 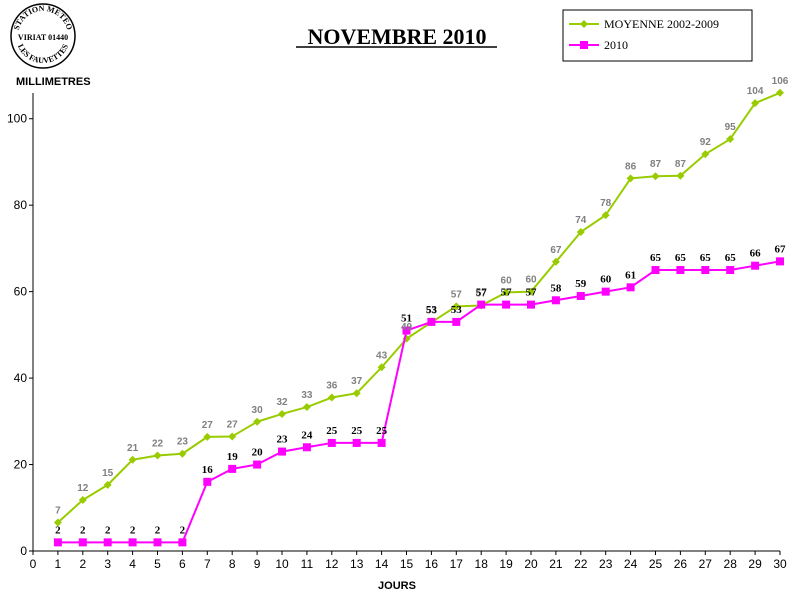 I want to click on x-tick-label: 4, so click(x=132, y=564).